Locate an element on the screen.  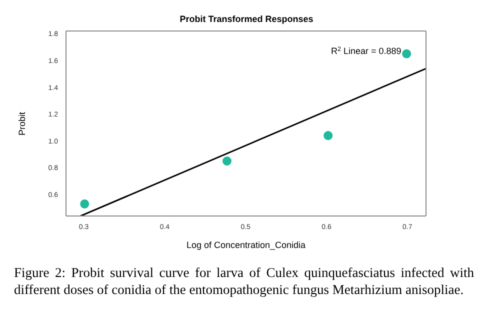
caption: Figure 2: Probit survival curve for larva of Culex quinquefasciatus infected with different doses of conidia of the entomopathogenic fungus Metarhizium anisopliae. is located at coordinates (244, 281).